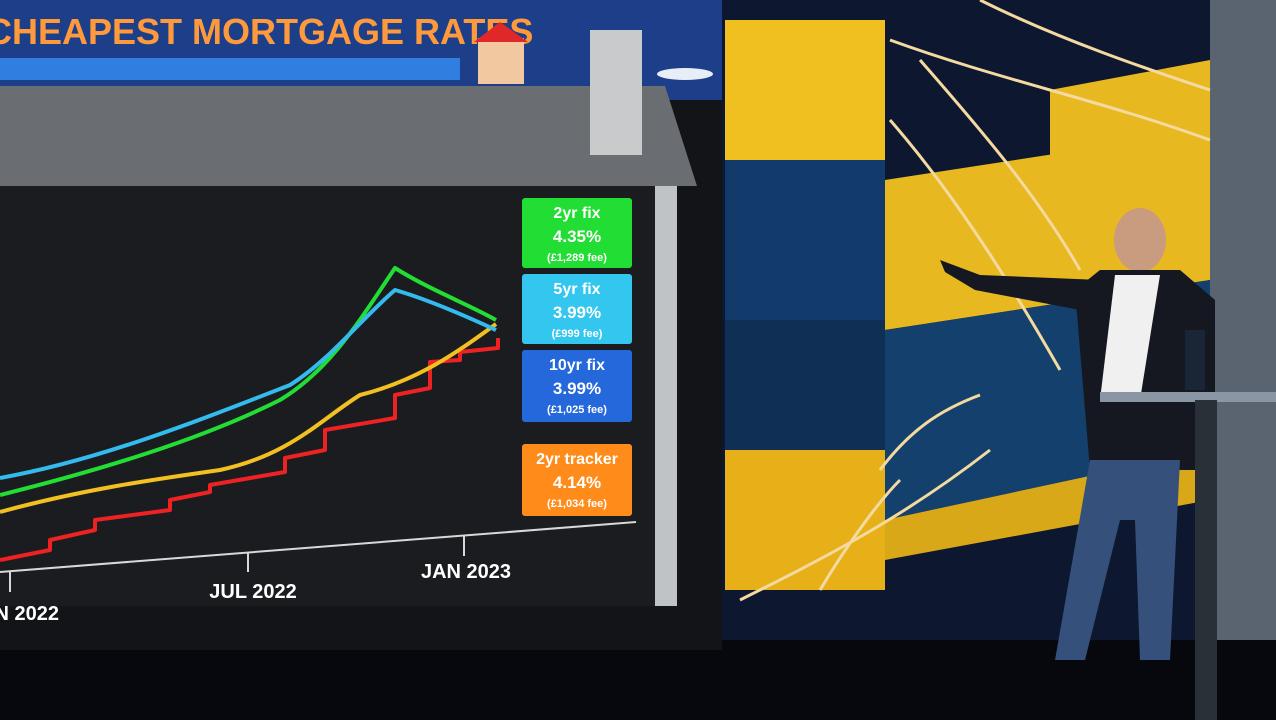 Image resolution: width=1276 pixels, height=720 pixels. What do you see at coordinates (666, 396) in the screenshot?
I see `post` at bounding box center [666, 396].